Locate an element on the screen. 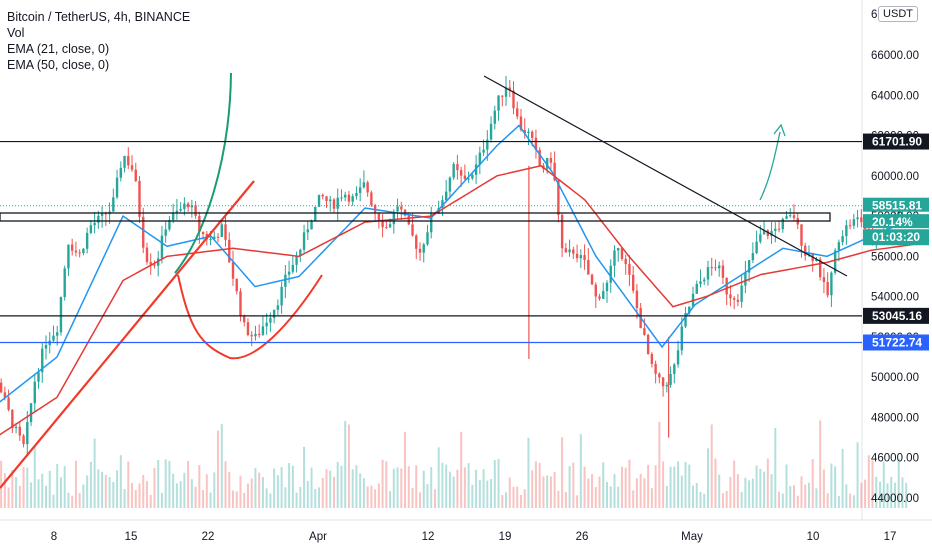 This screenshot has height=550, width=932. price-tag-label: 61701.90 is located at coordinates (897, 142).